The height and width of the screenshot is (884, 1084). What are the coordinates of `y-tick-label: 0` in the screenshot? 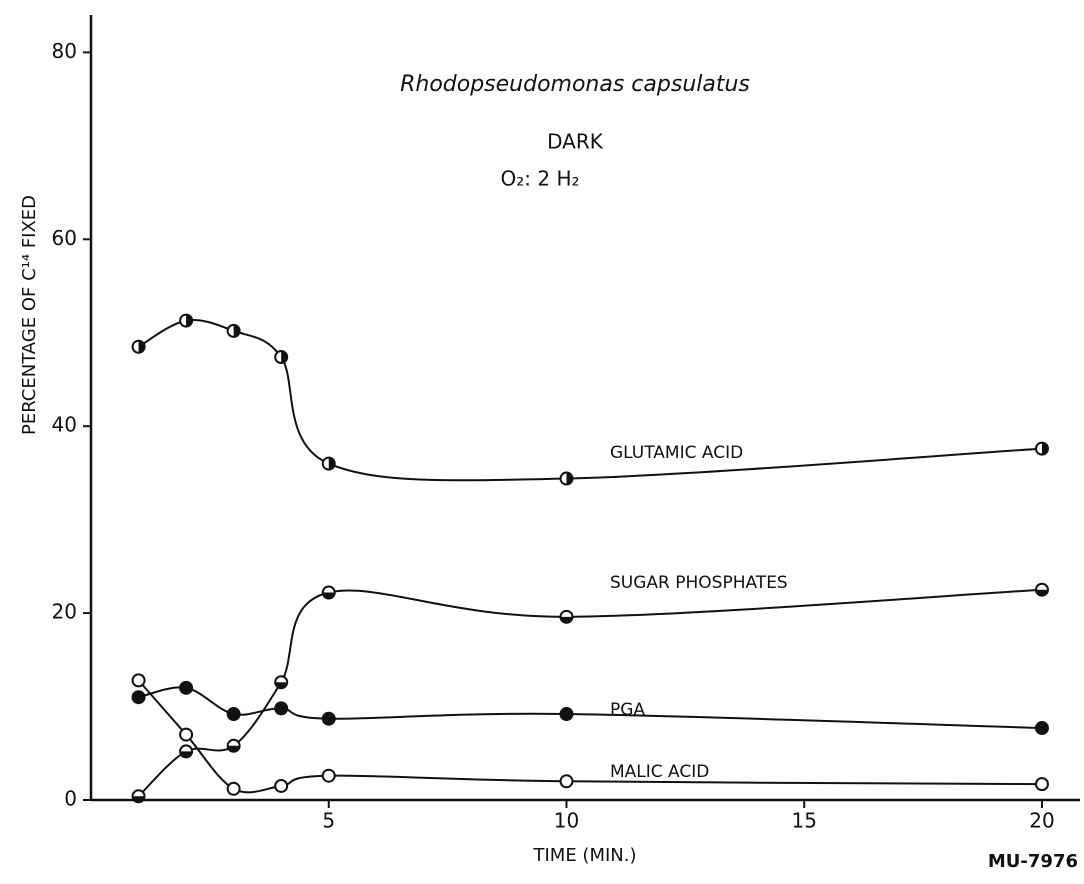 It's located at (70, 799).